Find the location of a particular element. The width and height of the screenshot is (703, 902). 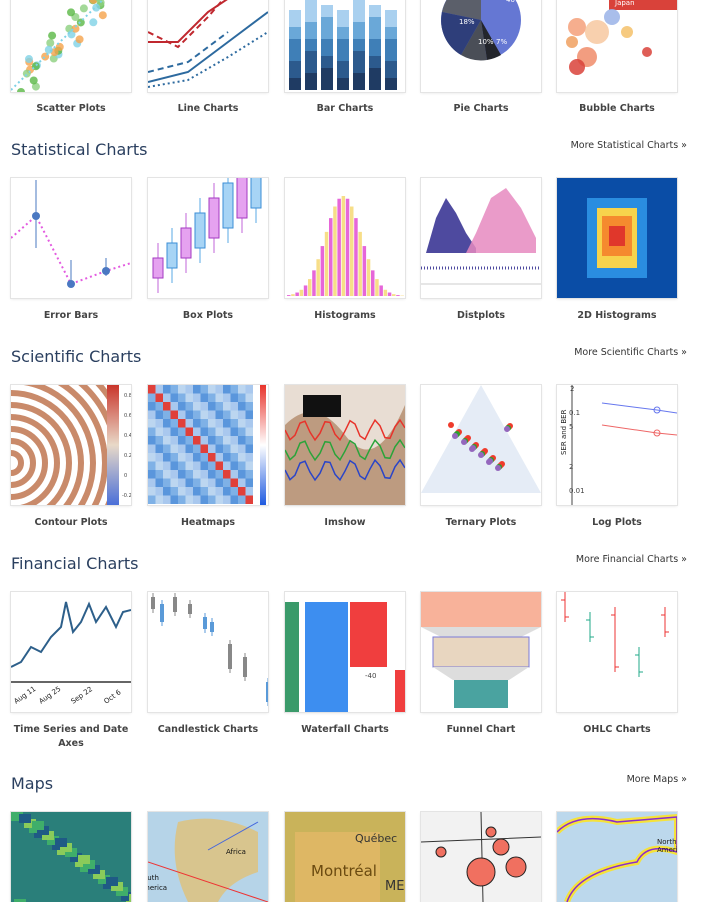

chart-type-label: 2D Histograms is located at coordinates (617, 316).